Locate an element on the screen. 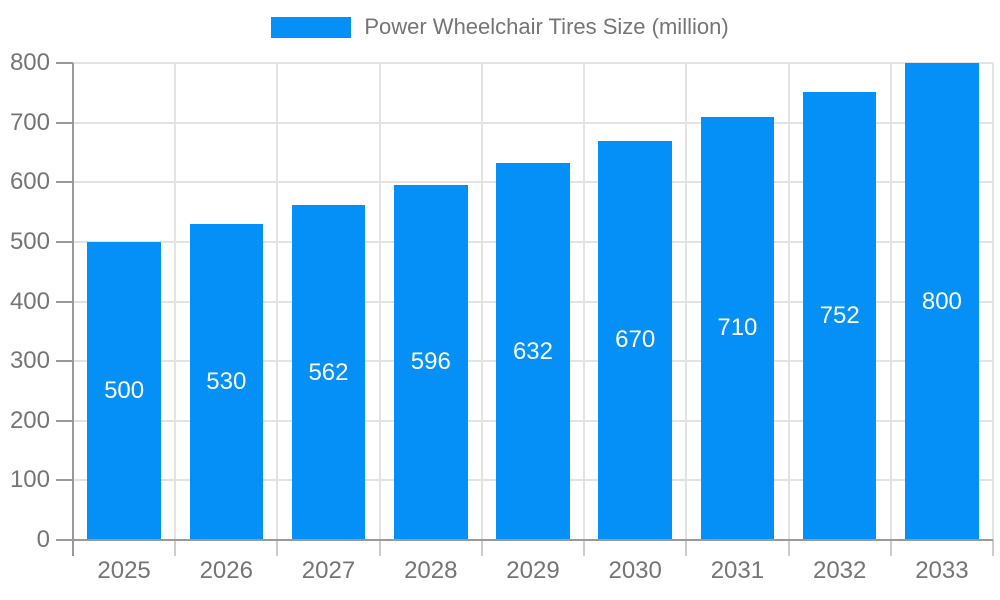  x-tick-label: 2032 is located at coordinates (839, 570).